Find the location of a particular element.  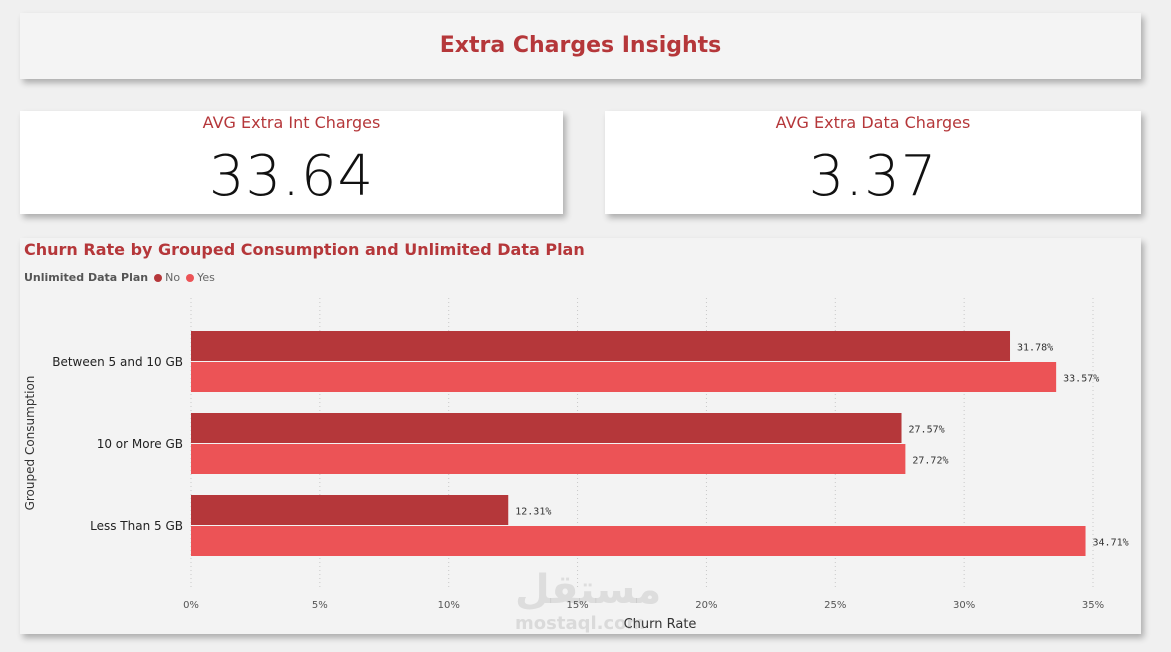

data-label: 12.31% is located at coordinates (533, 512).